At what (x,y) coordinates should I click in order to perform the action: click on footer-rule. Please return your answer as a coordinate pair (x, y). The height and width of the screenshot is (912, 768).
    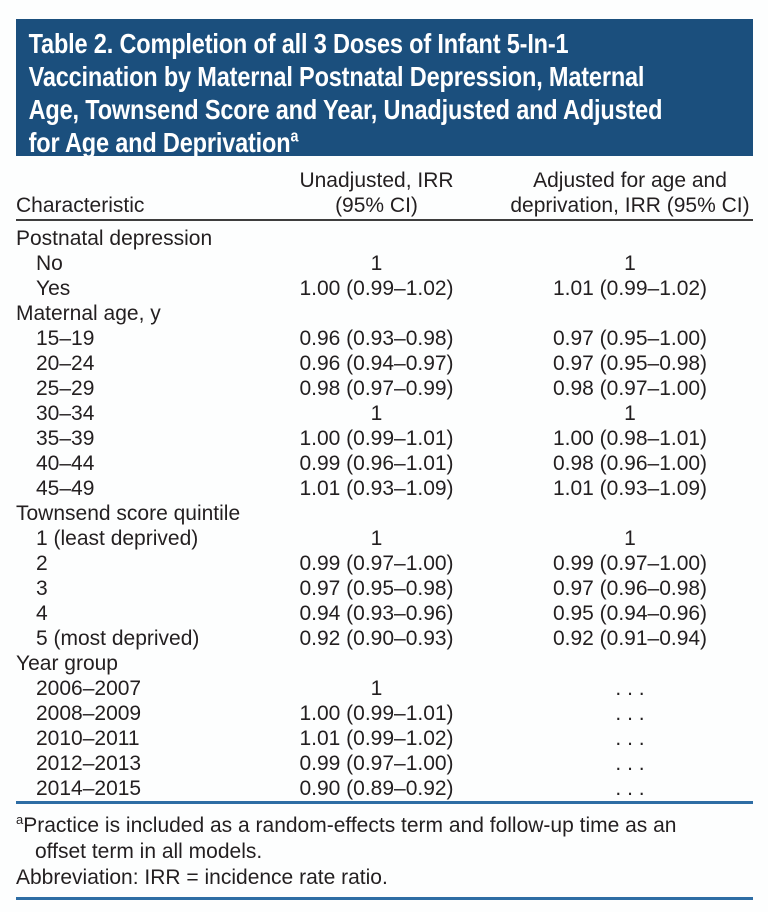
    Looking at the image, I should click on (384, 898).